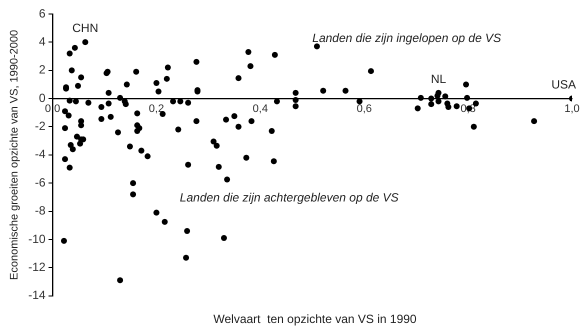  I want to click on y-tick-label: -14, so click(37, 295).